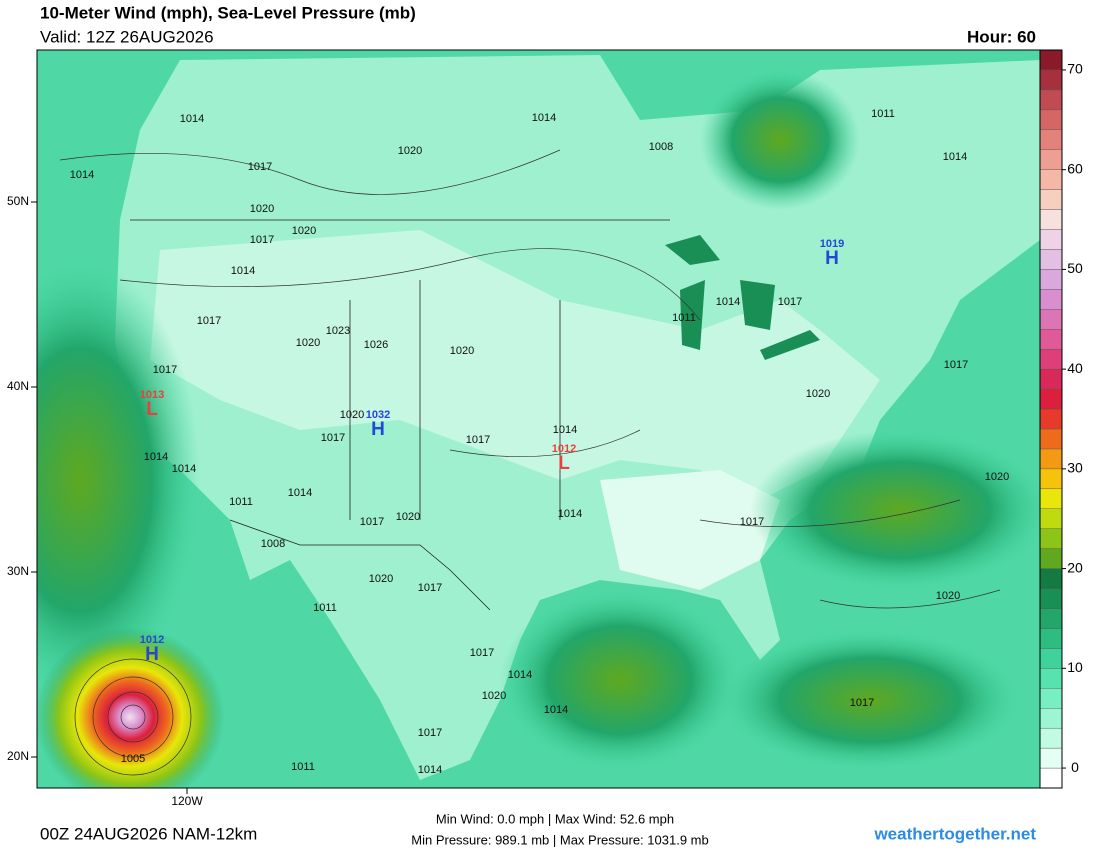 The height and width of the screenshot is (850, 1100). I want to click on land-light, so click(690, 530).